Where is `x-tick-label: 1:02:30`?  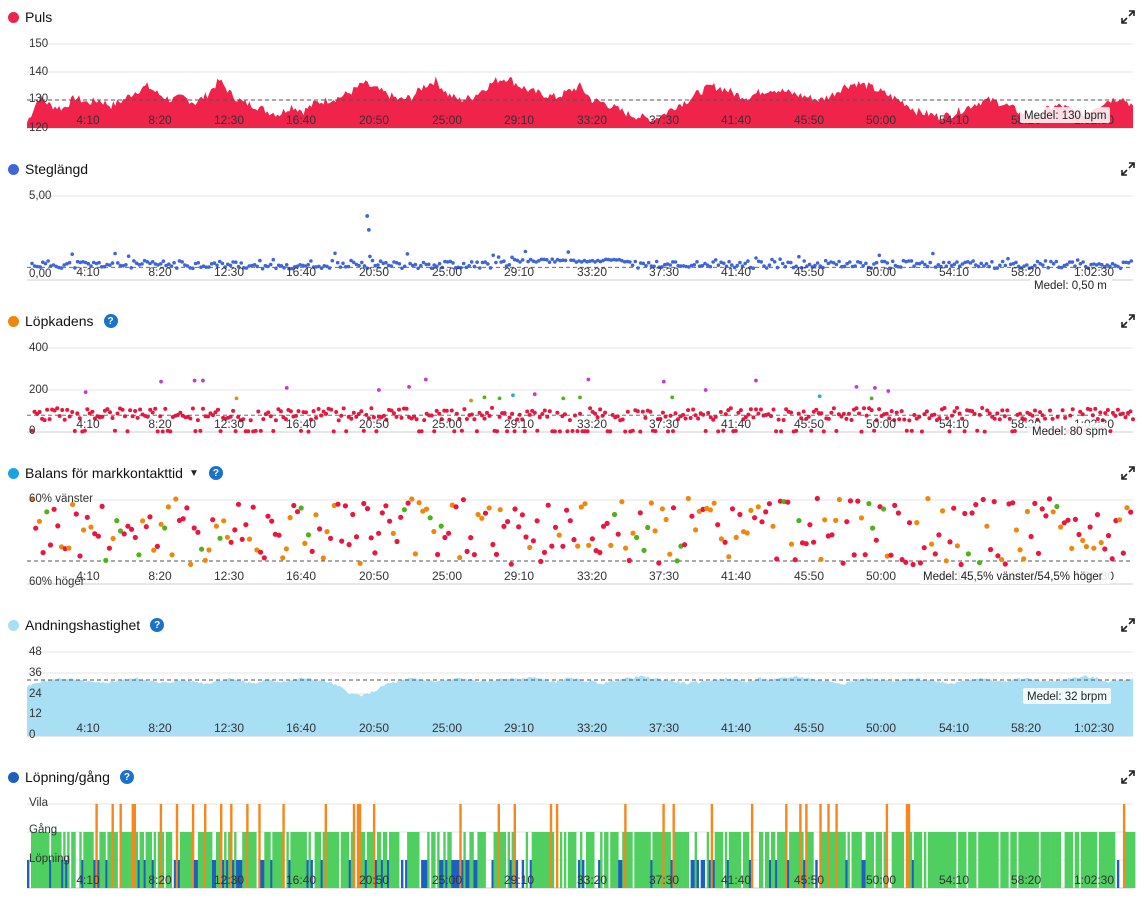
x-tick-label: 1:02:30 is located at coordinates (1094, 272).